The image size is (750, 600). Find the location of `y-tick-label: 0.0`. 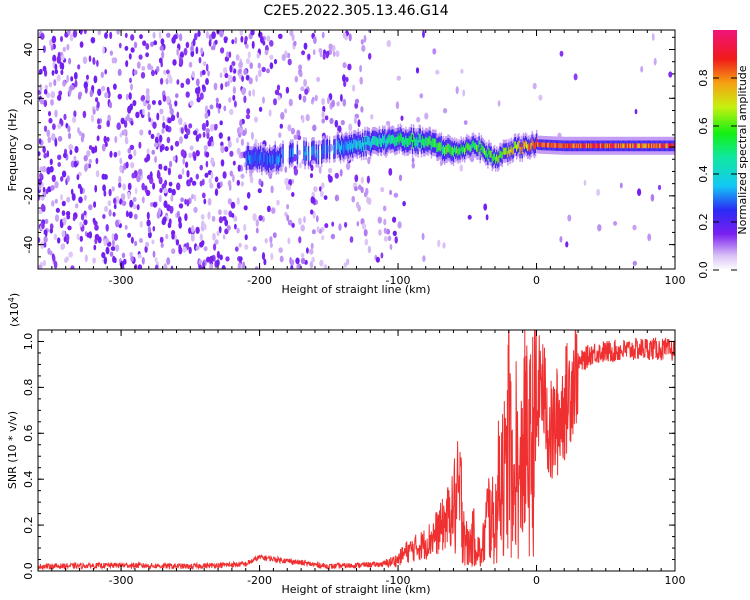

y-tick-label: 0.0 is located at coordinates (28, 571).